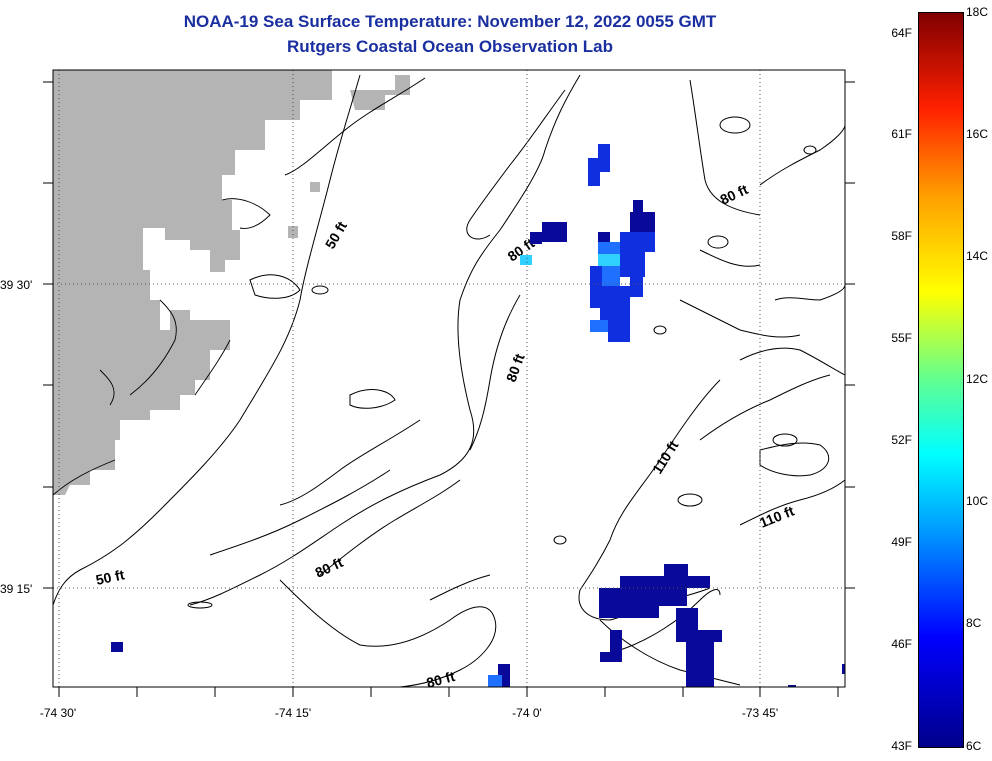 This screenshot has width=992, height=761. I want to click on colorbar-label-c: 14C, so click(977, 256).